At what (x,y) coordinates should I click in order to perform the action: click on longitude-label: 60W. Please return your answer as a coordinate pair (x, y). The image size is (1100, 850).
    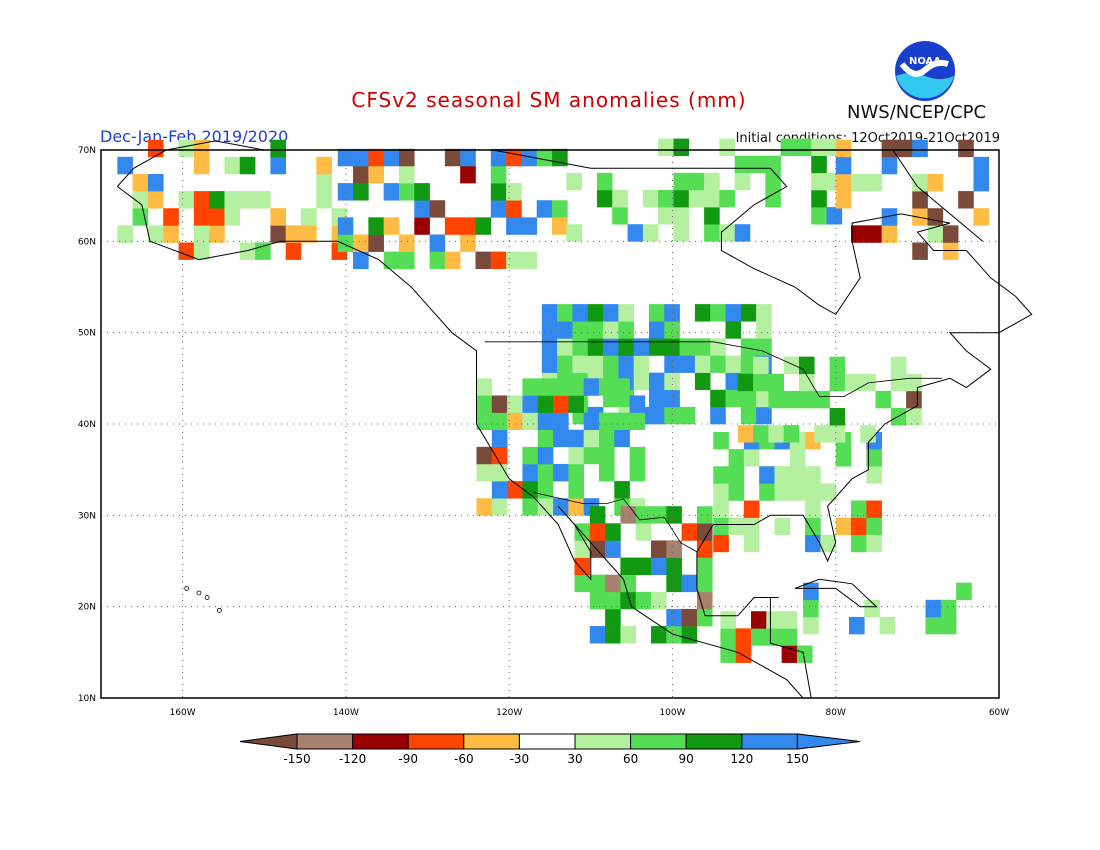
    Looking at the image, I should click on (999, 713).